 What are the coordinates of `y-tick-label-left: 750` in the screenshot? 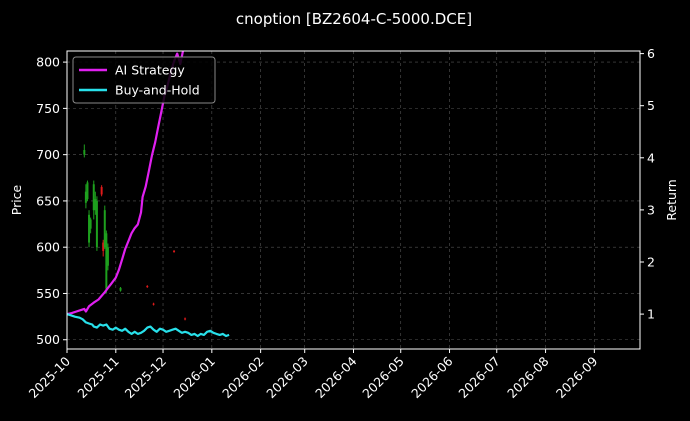 It's located at (48, 108).